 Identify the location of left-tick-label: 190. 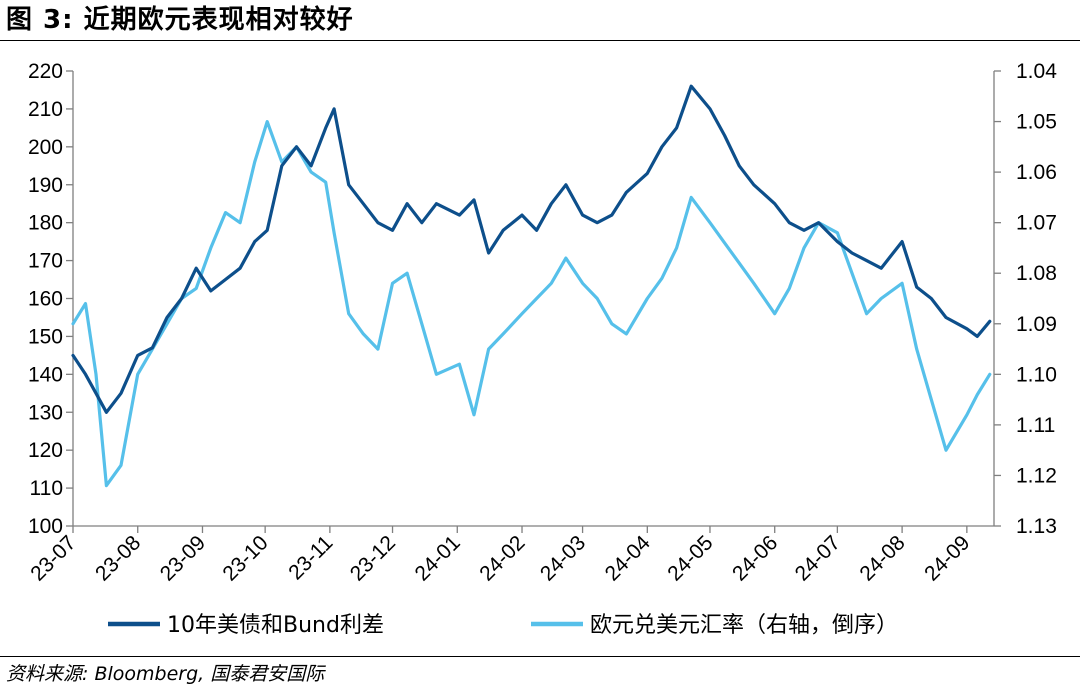
(45, 185).